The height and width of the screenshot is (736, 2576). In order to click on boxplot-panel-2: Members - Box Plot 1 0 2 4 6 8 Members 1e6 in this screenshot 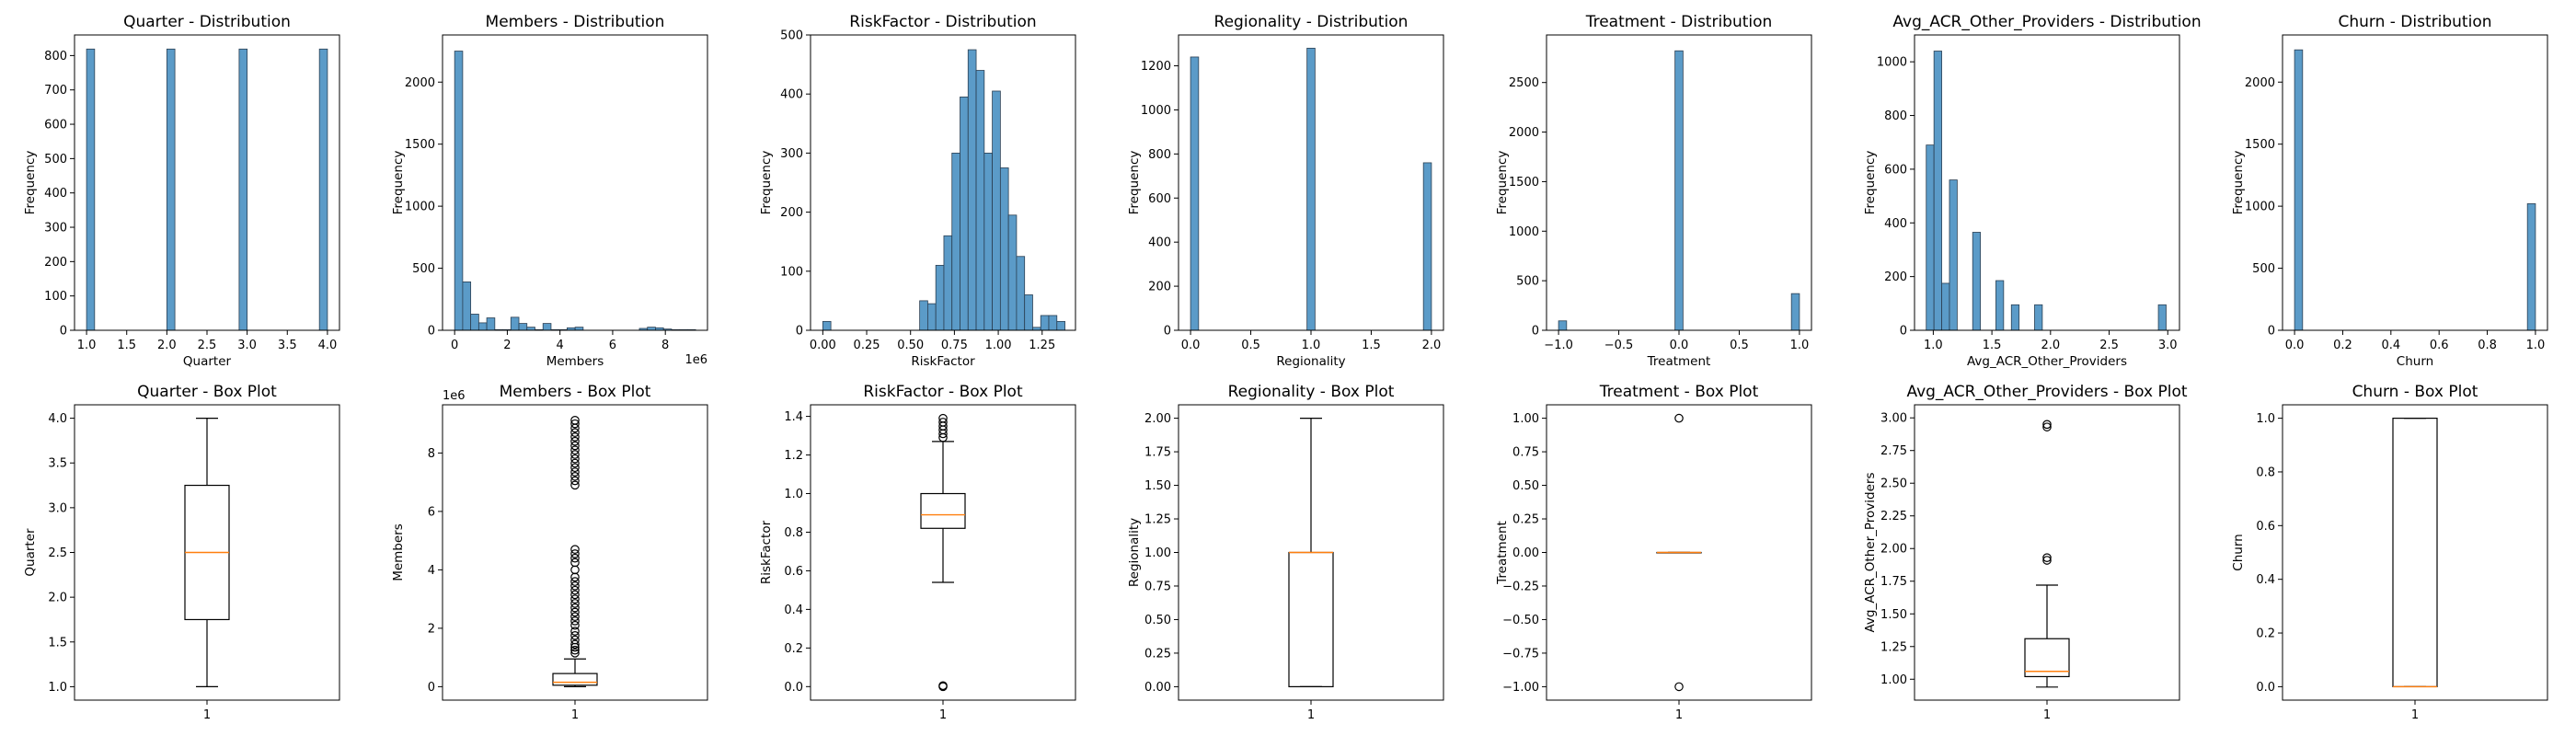, I will do `click(549, 552)`.